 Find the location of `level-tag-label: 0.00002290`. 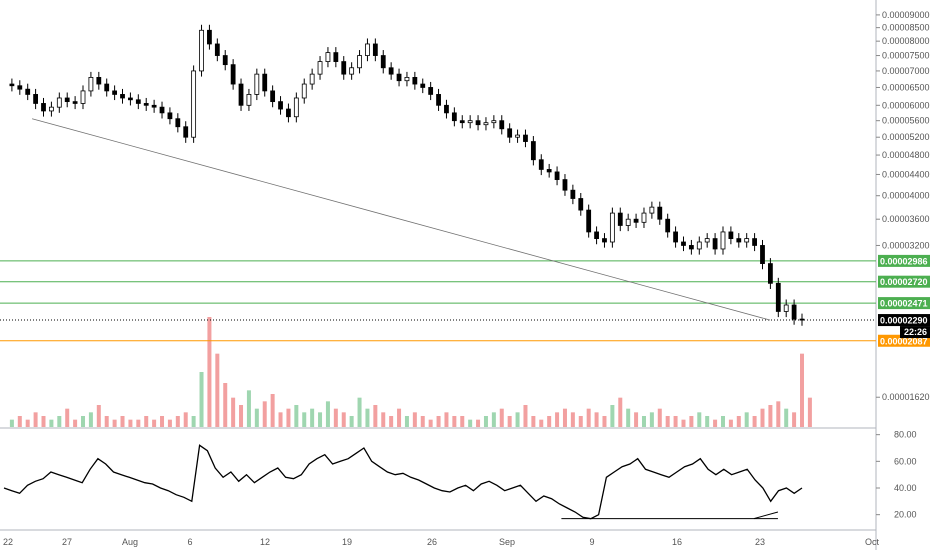

level-tag-label: 0.00002290 is located at coordinates (904, 321).